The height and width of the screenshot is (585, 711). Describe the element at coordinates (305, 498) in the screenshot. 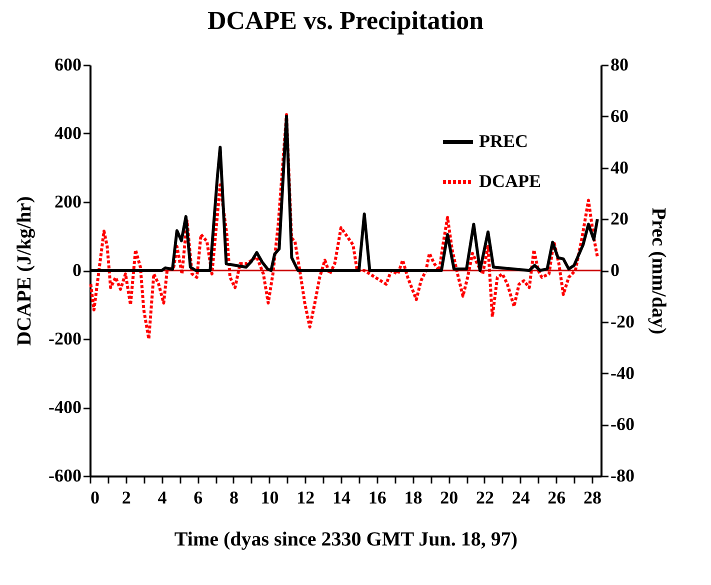

I see `x-tick-label: 12` at that location.